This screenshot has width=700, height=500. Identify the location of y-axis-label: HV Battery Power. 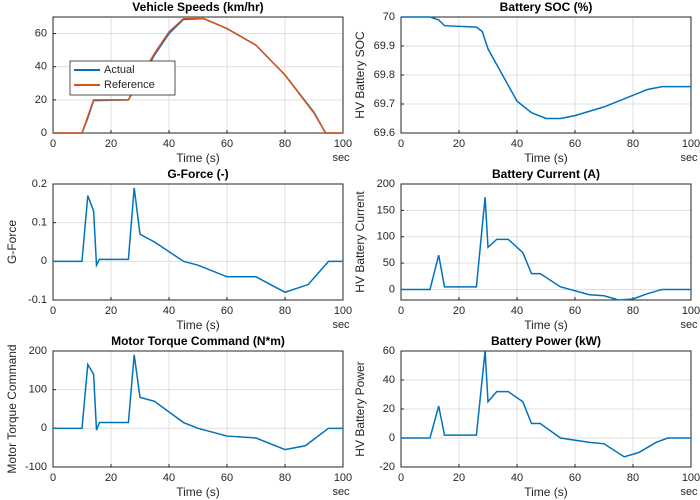
(360, 408).